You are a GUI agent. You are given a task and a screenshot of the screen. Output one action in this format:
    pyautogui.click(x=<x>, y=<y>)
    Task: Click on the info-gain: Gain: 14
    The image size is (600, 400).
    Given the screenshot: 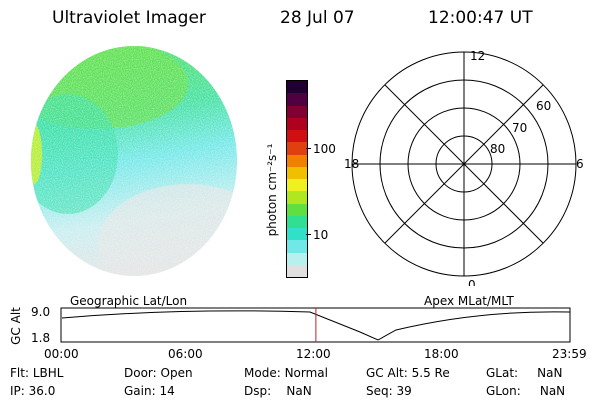 What is the action you would take?
    pyautogui.click(x=149, y=391)
    